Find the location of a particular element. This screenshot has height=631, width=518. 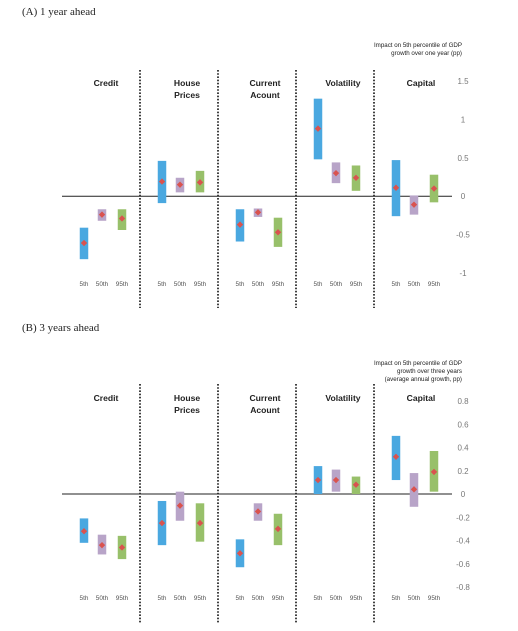

y-tick-label: 0.8 is located at coordinates (463, 401).